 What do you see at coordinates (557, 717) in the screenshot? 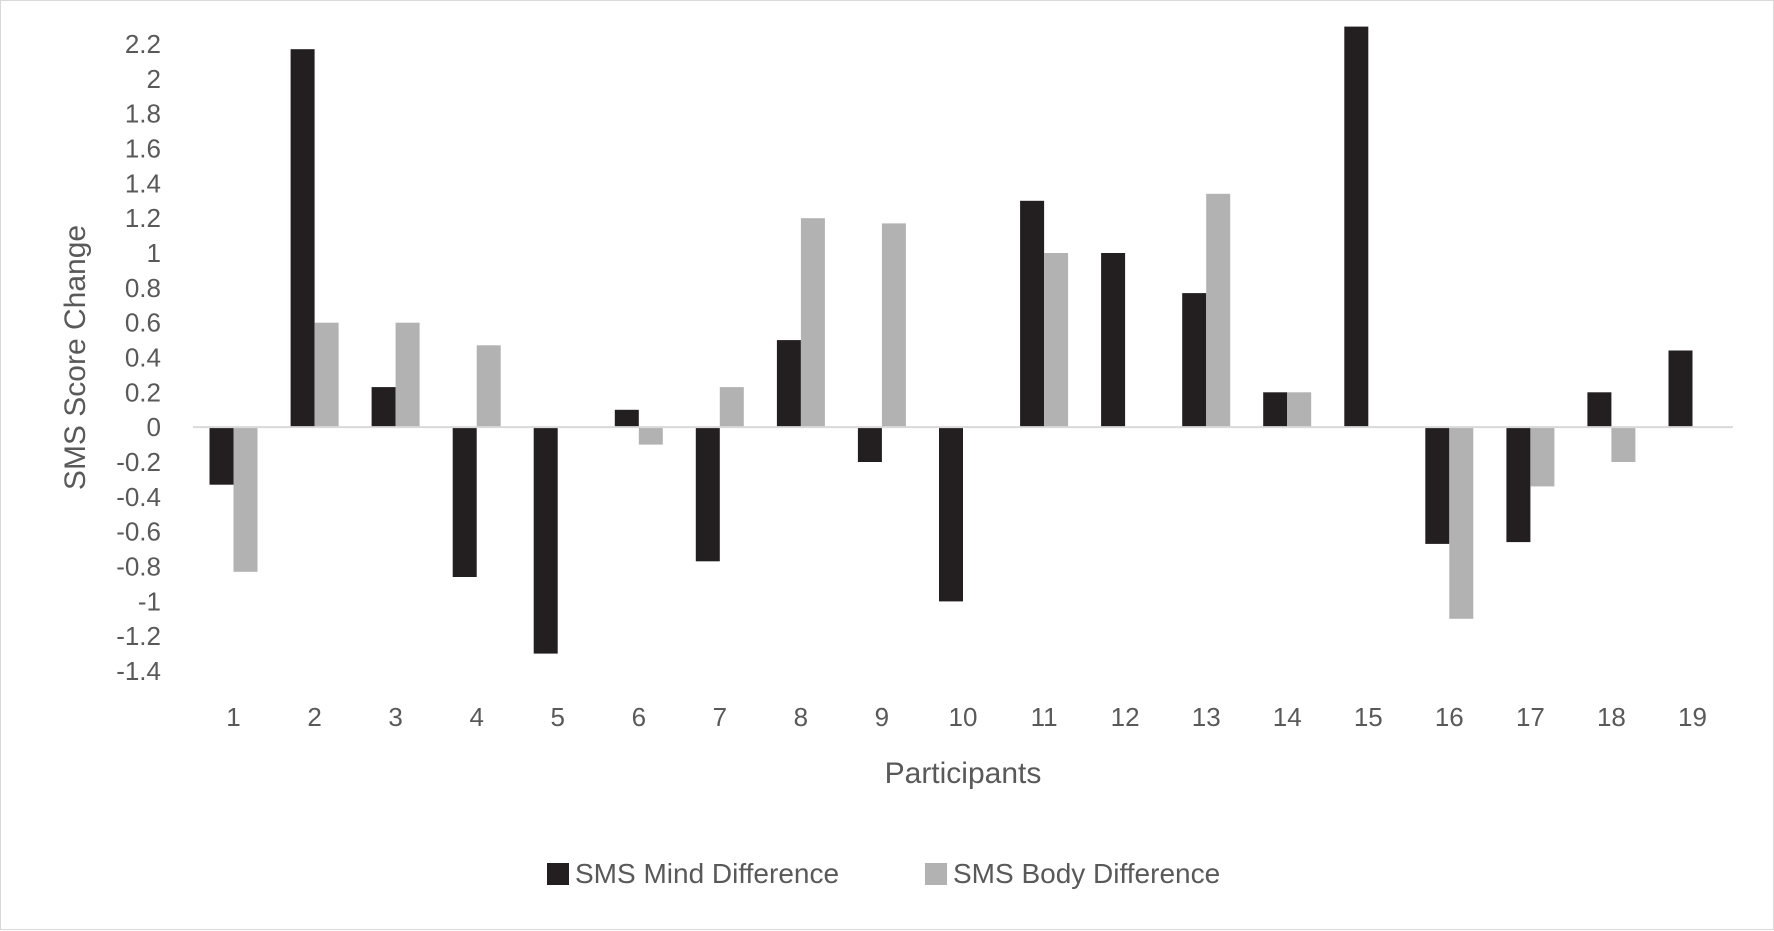
I see `x-tick-label: 5` at bounding box center [557, 717].